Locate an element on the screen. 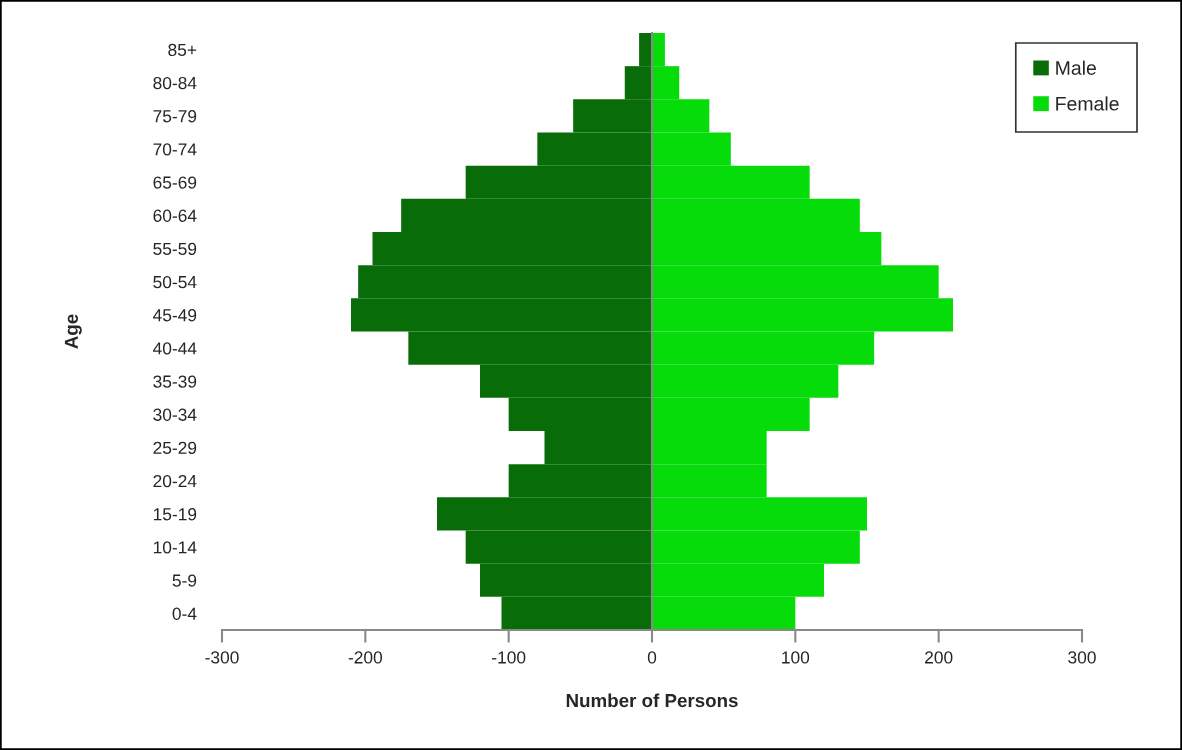 The image size is (1182, 750). legend-label: Female is located at coordinates (1087, 103).